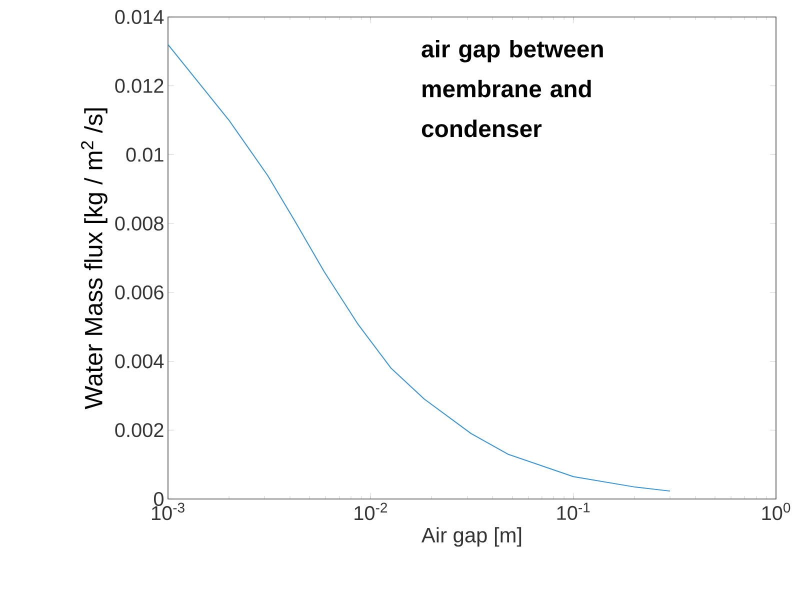  Describe the element at coordinates (573, 511) in the screenshot. I see `x-tick-label: 10$^{-1}$` at that location.